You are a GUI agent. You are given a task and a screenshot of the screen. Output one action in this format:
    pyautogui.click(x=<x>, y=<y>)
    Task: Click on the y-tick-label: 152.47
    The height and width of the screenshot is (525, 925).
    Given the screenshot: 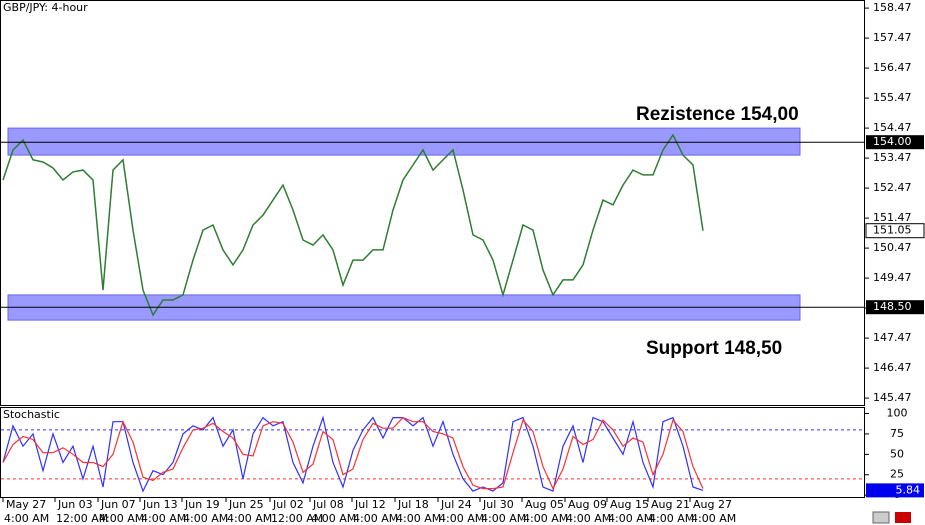 What is the action you would take?
    pyautogui.click(x=892, y=187)
    